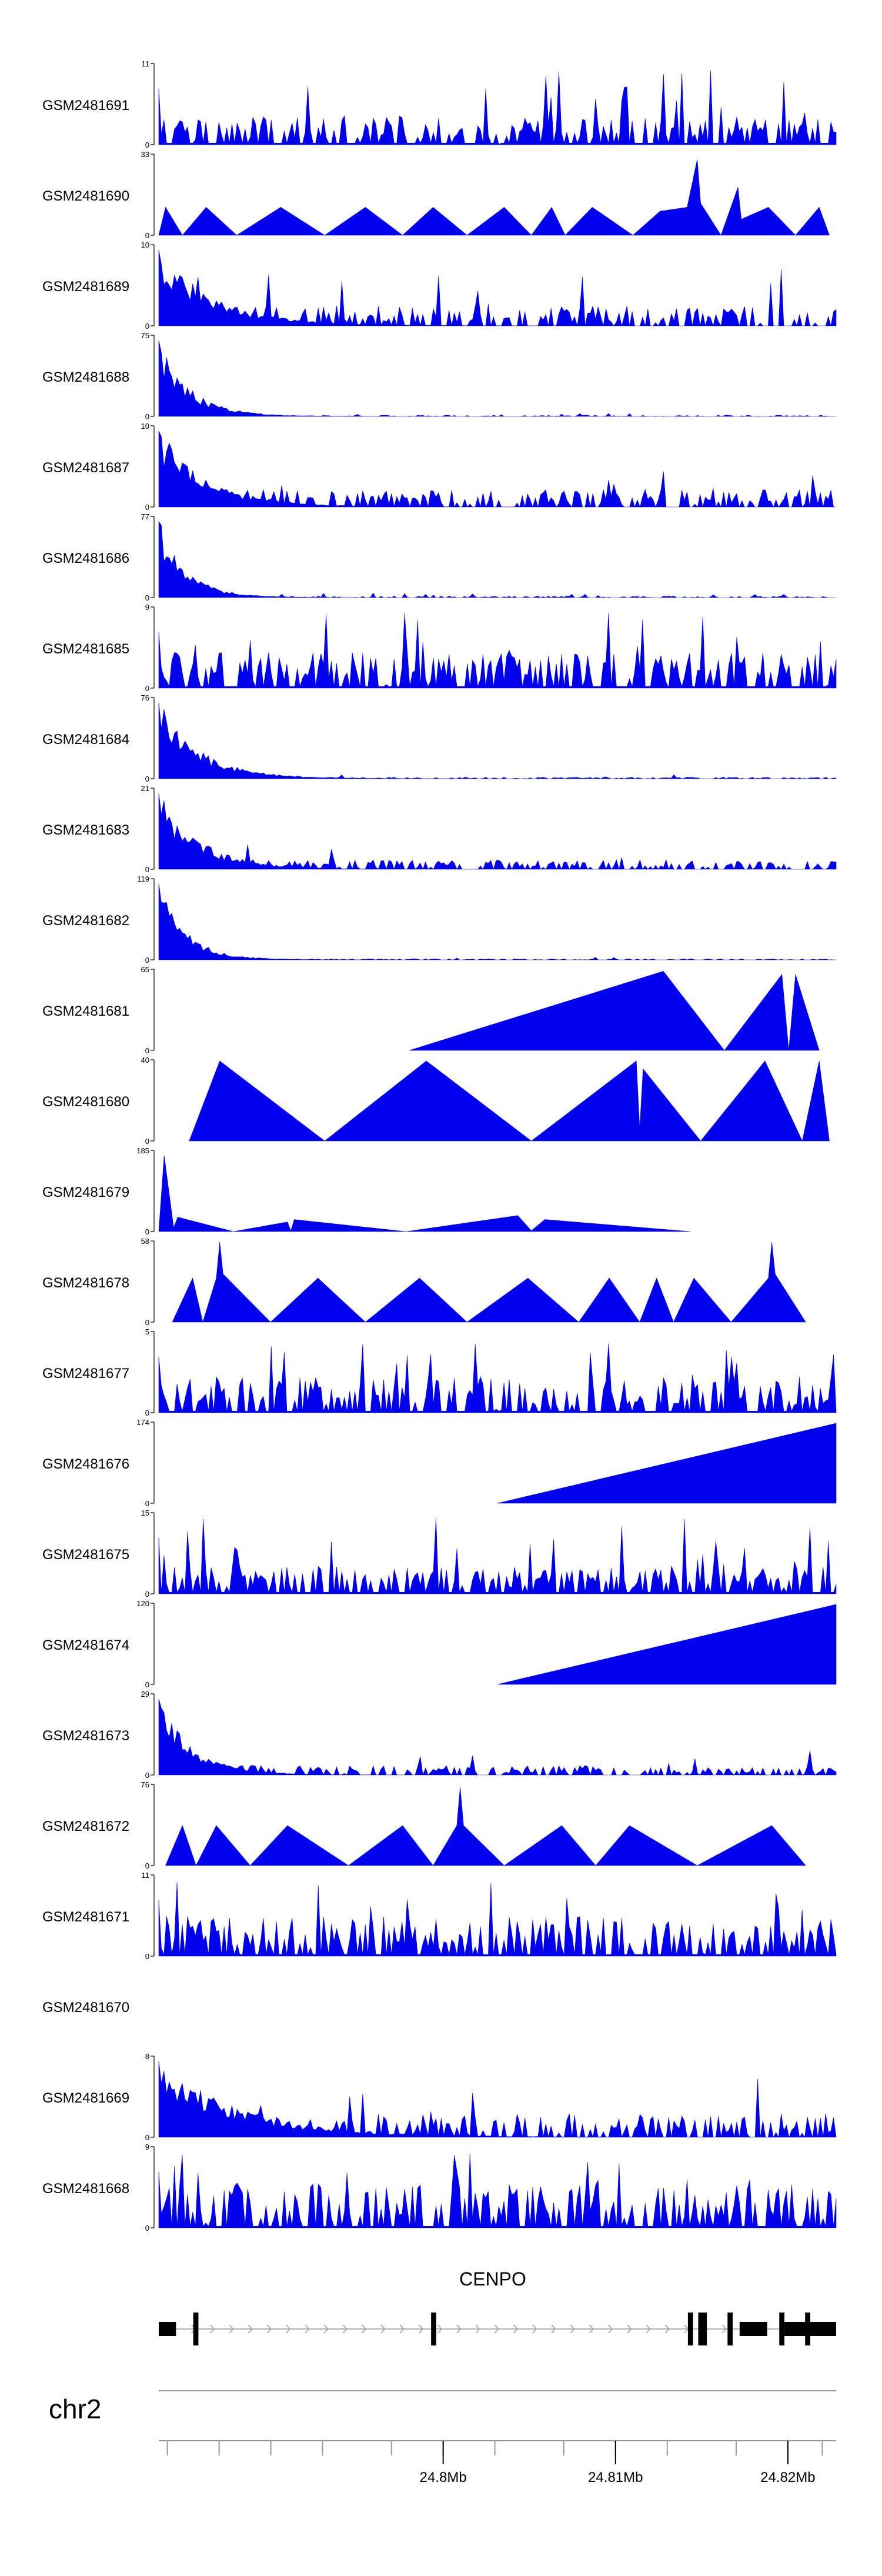 The height and width of the screenshot is (2576, 882). I want to click on track-GSM2481668: GSM2481668 9 0, so click(439, 2188).